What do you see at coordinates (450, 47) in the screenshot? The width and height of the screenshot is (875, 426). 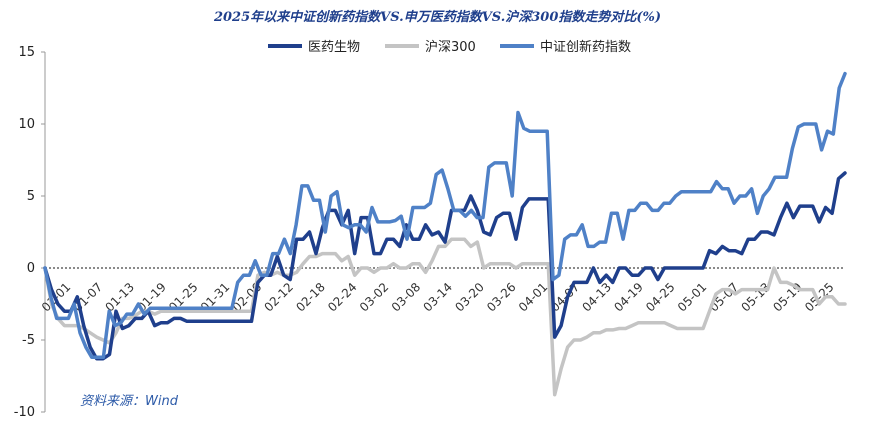 I see `legend-label-1: 沪深300` at bounding box center [450, 47].